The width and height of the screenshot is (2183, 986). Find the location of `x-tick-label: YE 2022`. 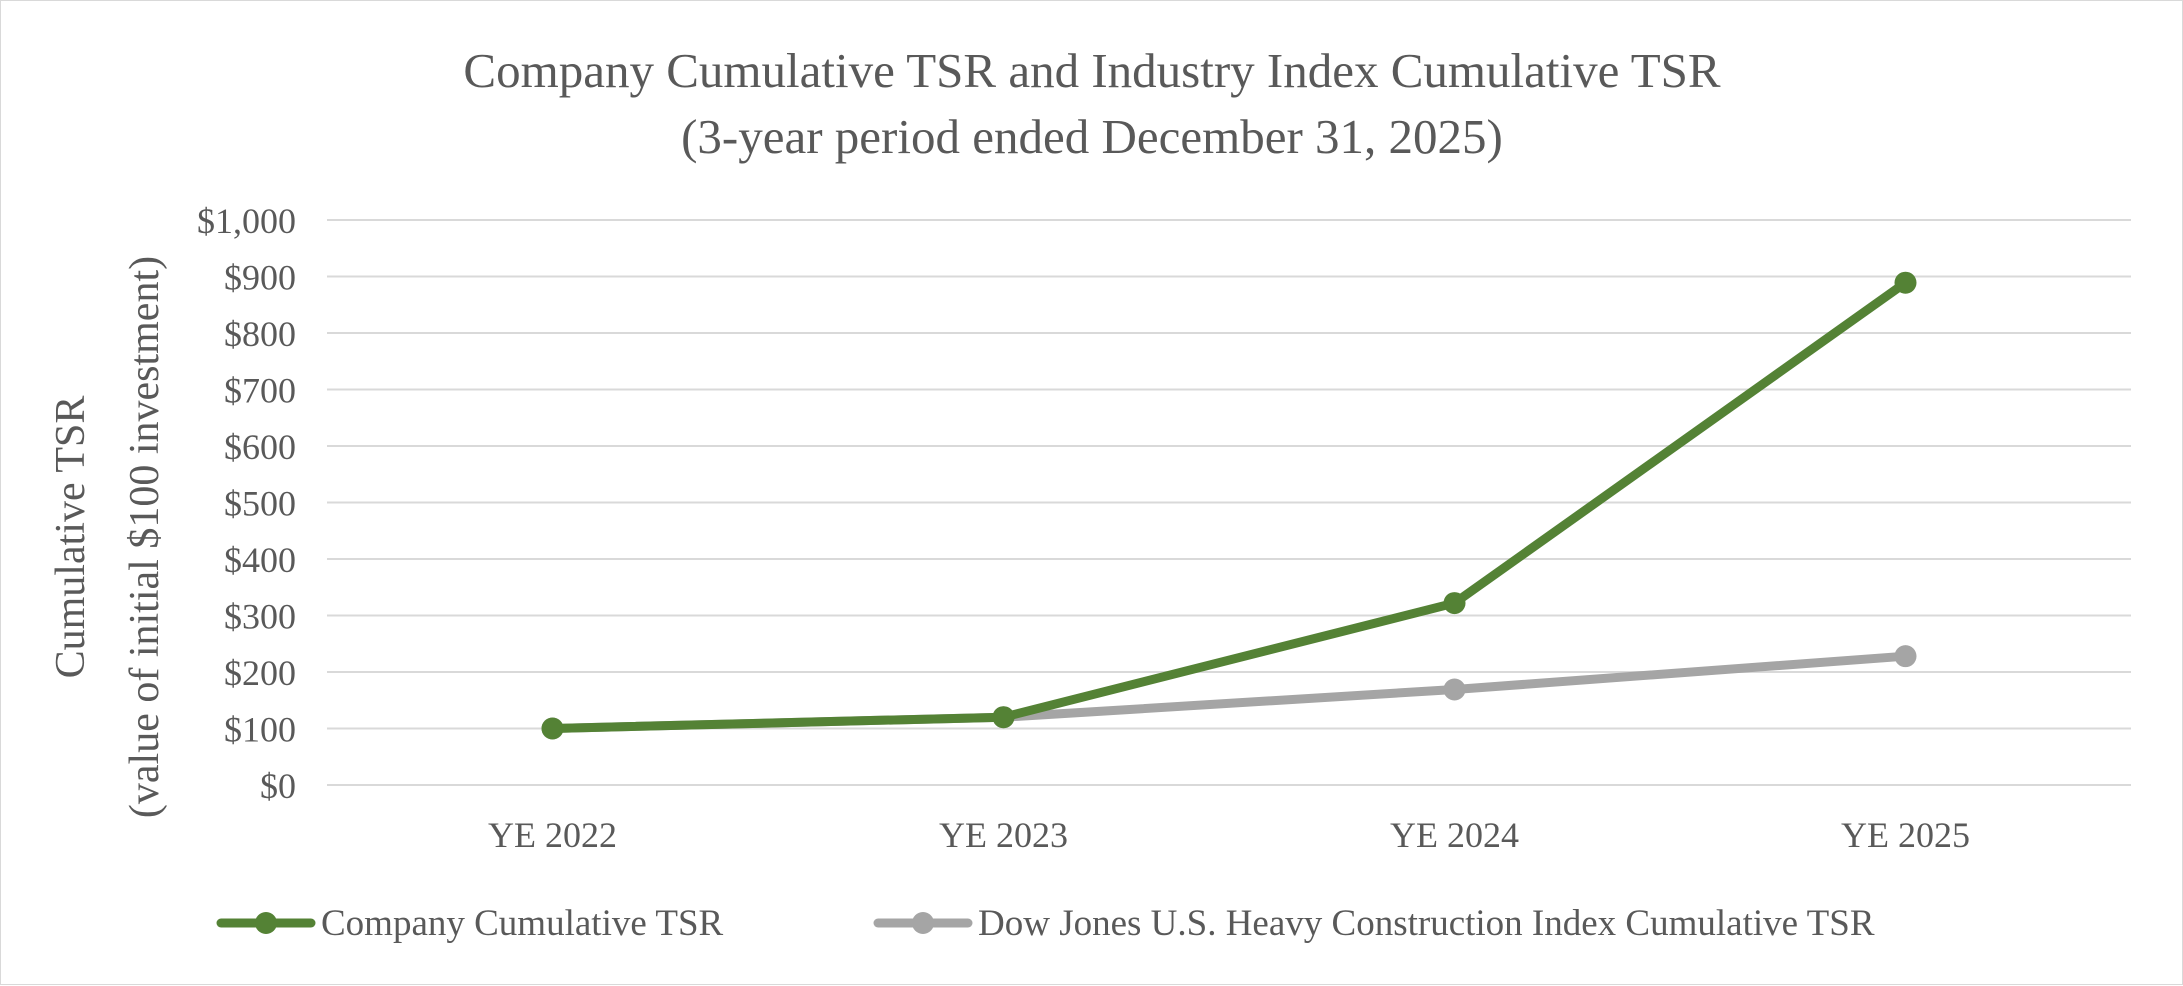

x-tick-label: YE 2022 is located at coordinates (552, 835).